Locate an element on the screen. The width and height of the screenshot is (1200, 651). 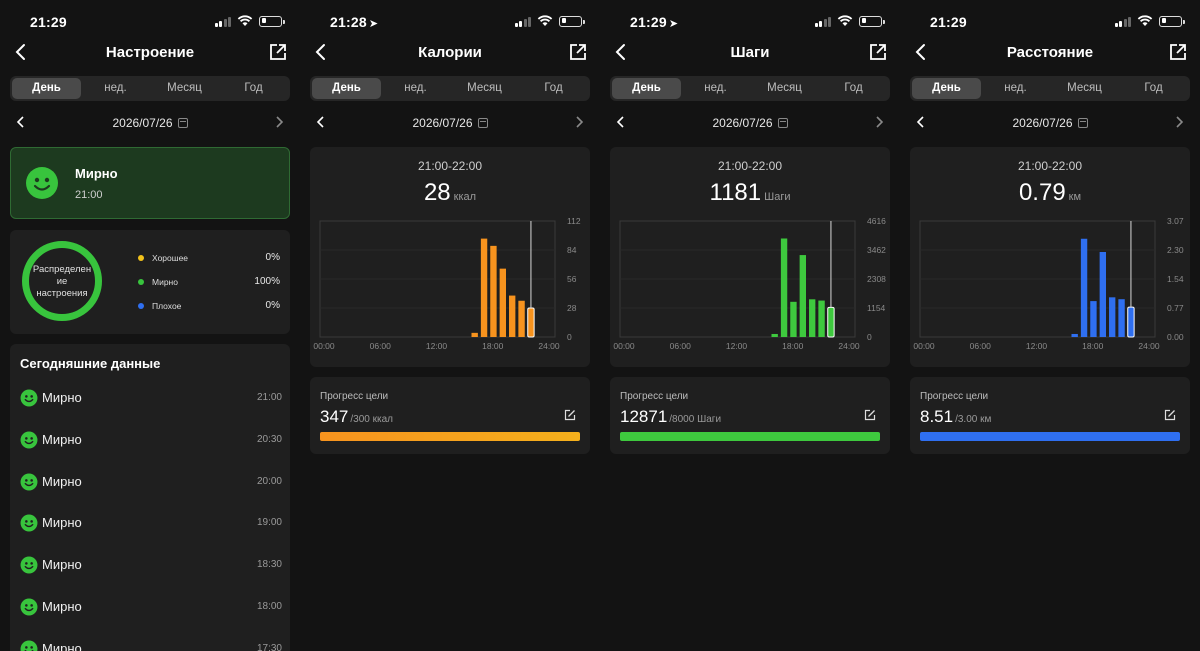
y-tick-label: 84 is located at coordinates (572, 250).